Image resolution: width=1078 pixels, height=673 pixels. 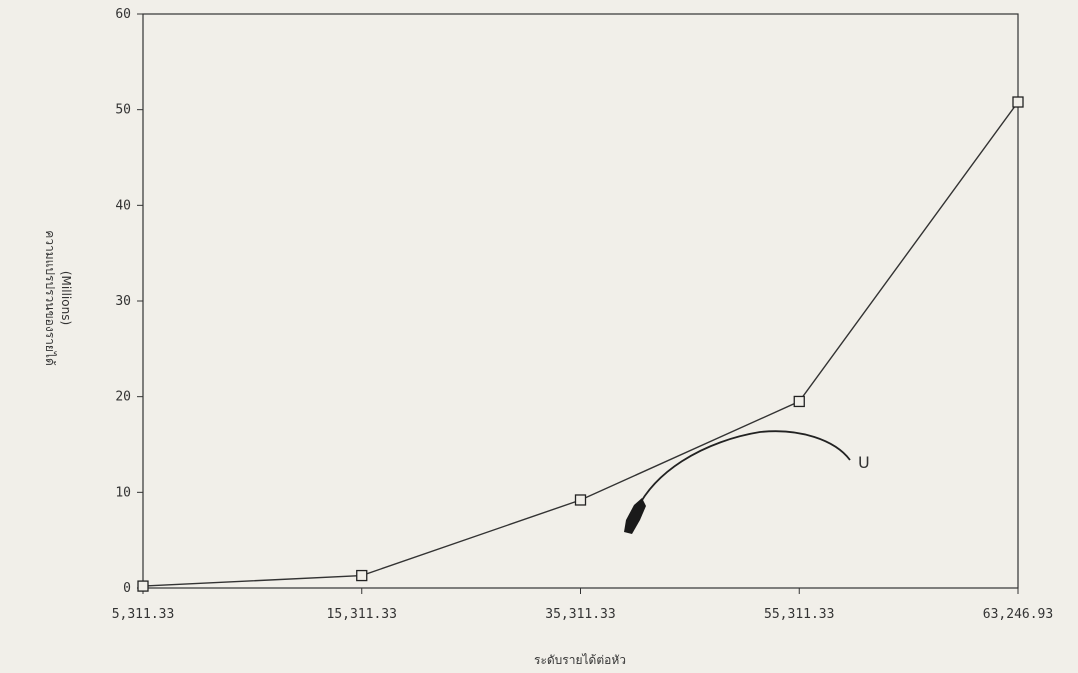 I want to click on x-tick-label: 5,311.33, so click(x=143, y=614).